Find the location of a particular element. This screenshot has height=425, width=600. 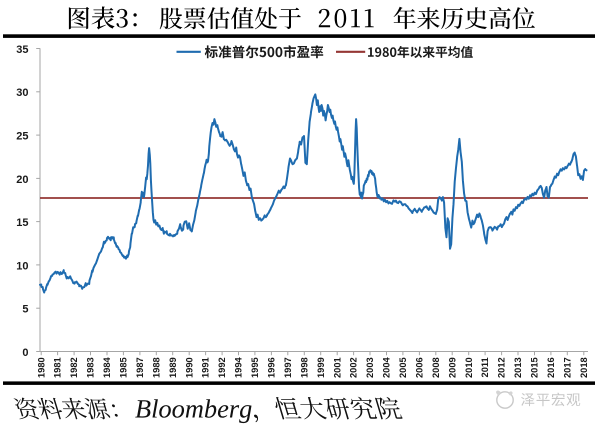

svg-text: 1990 is located at coordinates (189, 367).